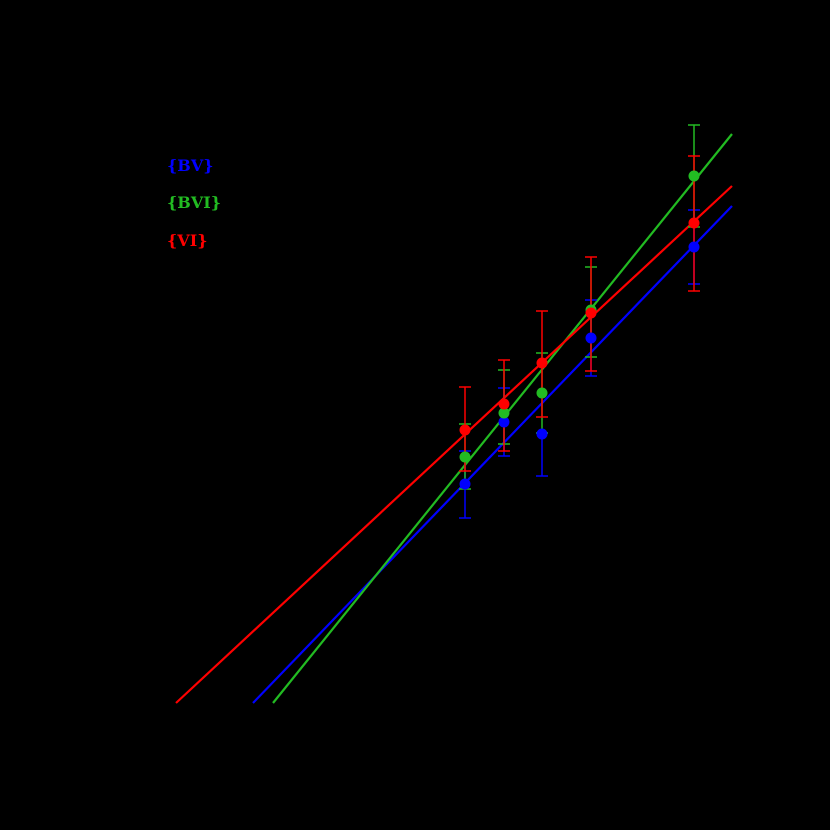 The width and height of the screenshot is (830, 830). What do you see at coordinates (190, 165) in the screenshot?
I see `legend-item-bv: {BV}` at bounding box center [190, 165].